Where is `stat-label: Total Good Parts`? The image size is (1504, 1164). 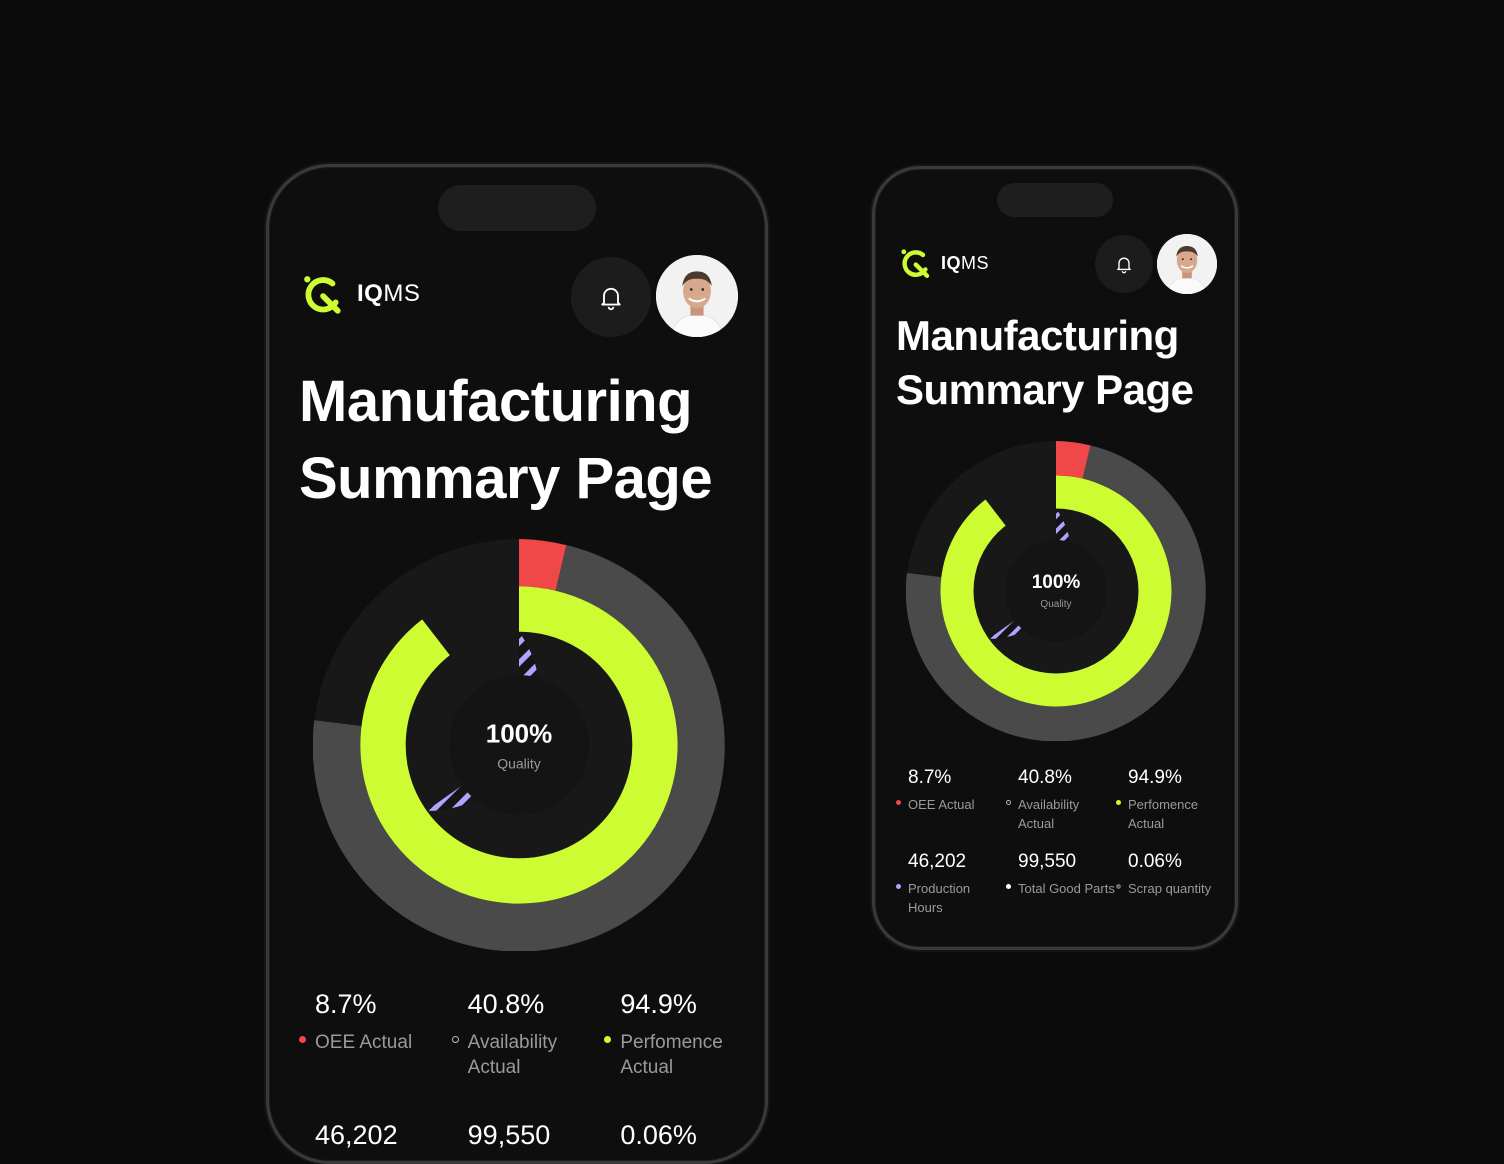
stat-label: Total Good Parts is located at coordinates (1066, 888).